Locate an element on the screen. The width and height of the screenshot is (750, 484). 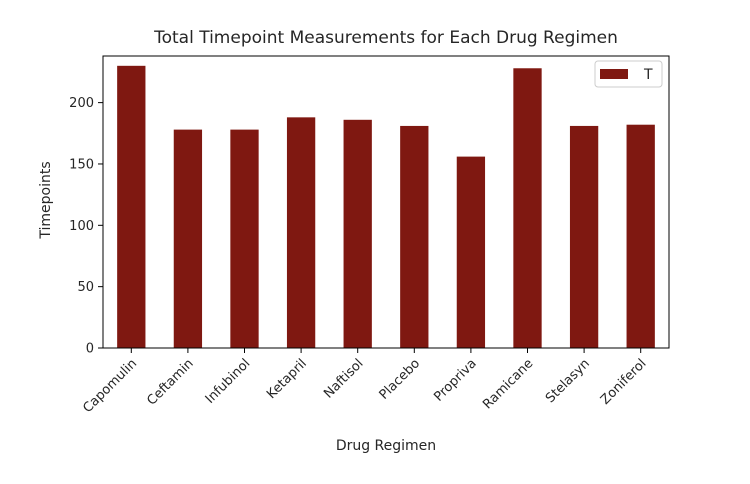
legend-swatch is located at coordinates (614, 74).